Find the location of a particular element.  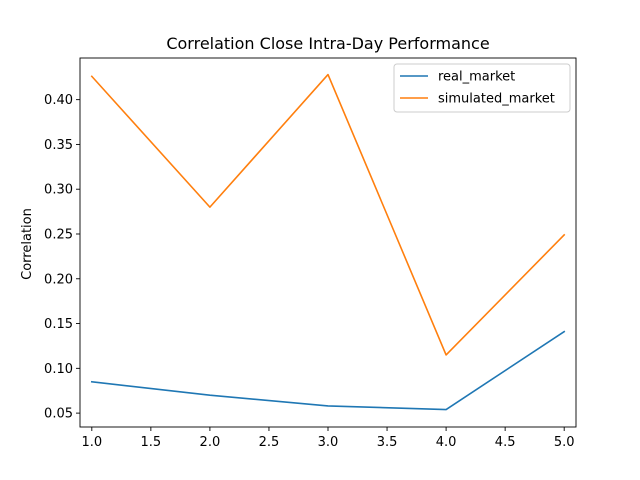

legend-label-real_market: real_market is located at coordinates (476, 77).